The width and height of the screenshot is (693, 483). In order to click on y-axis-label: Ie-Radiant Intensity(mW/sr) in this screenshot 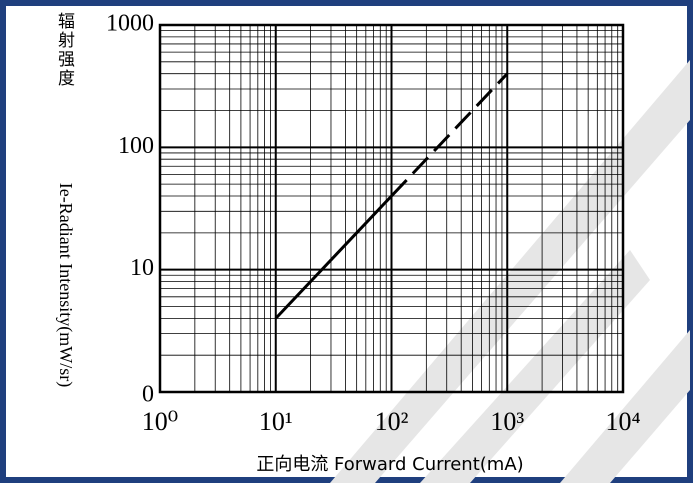, I will do `click(65, 285)`.